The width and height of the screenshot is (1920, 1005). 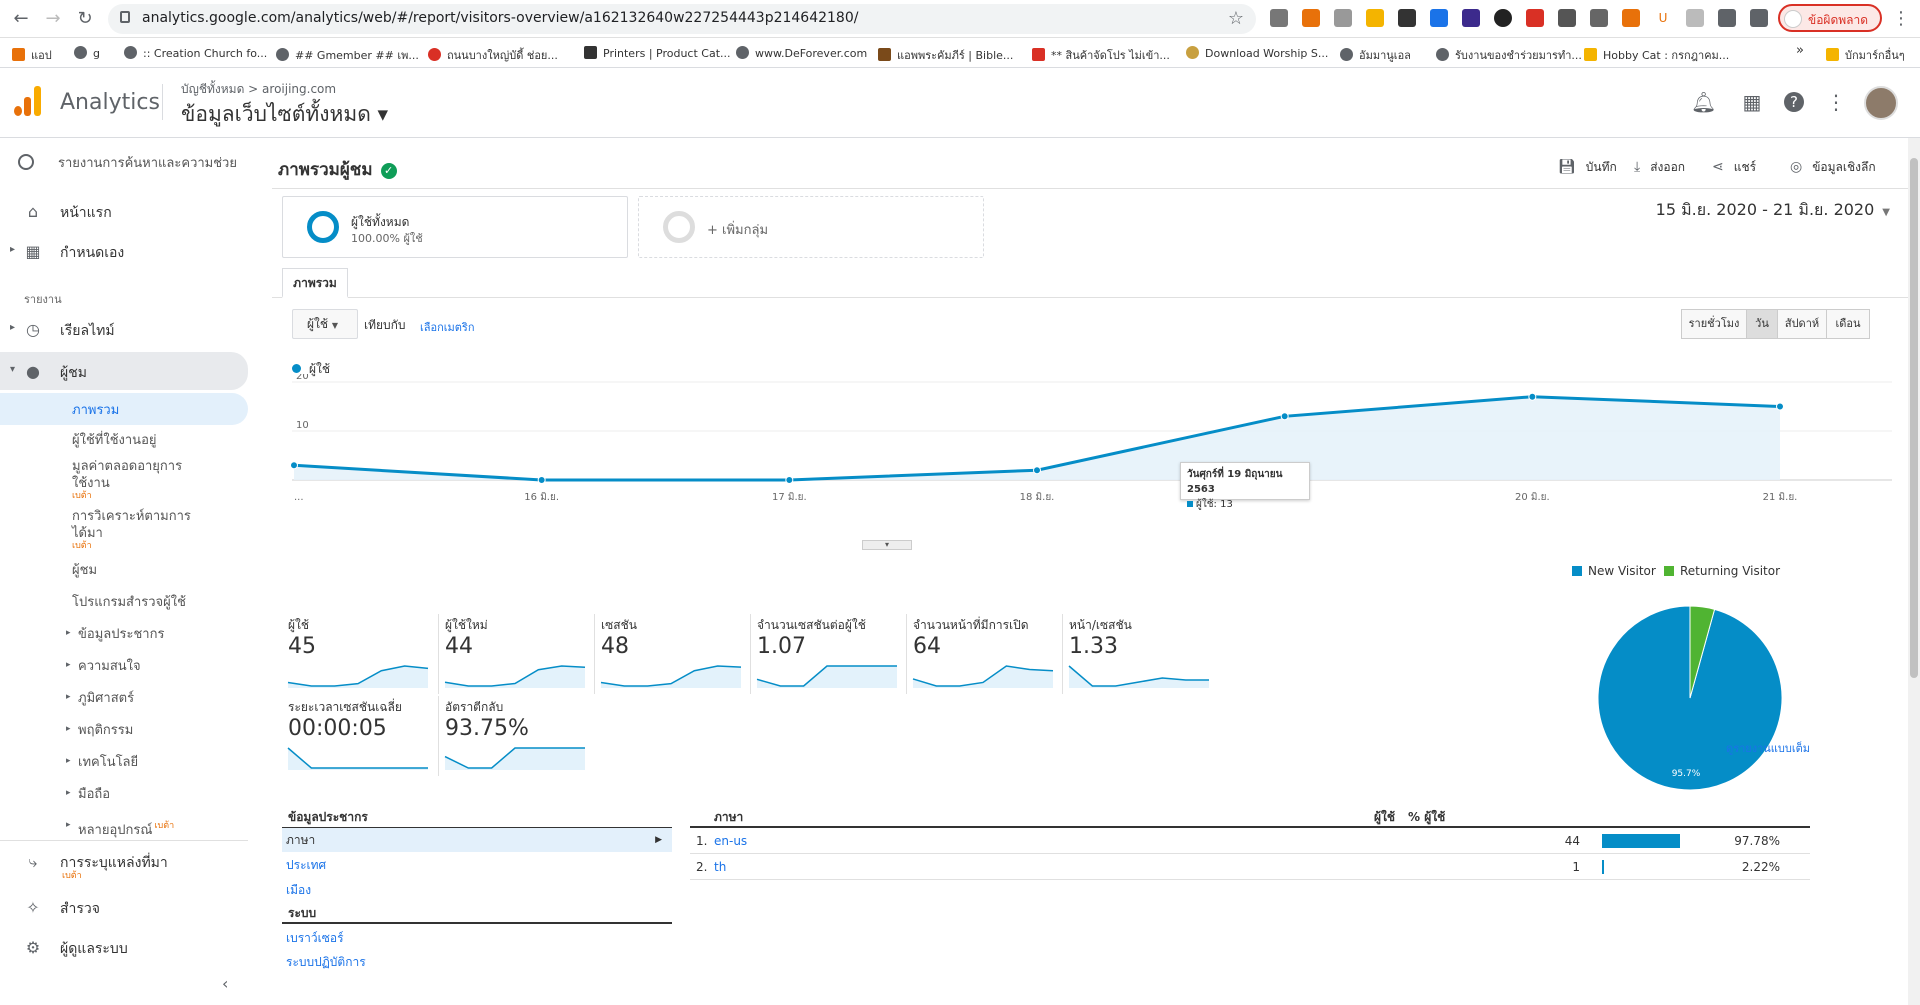 I want to click on system-browser: เบราว์เซอร์, so click(x=315, y=938).